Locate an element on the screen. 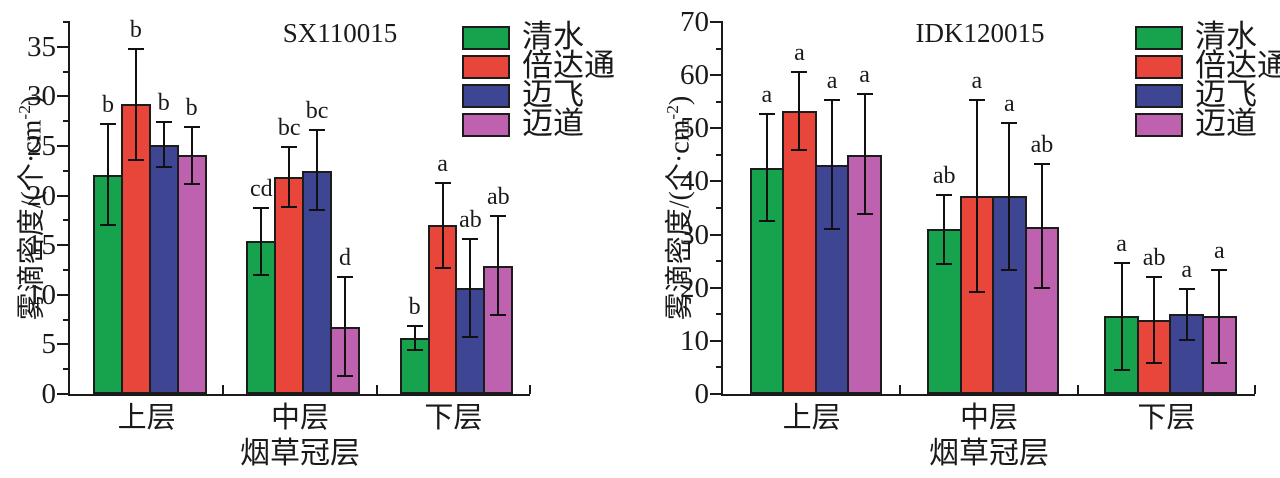 The width and height of the screenshot is (1280, 478). chart-title: IDK120015 is located at coordinates (980, 33).